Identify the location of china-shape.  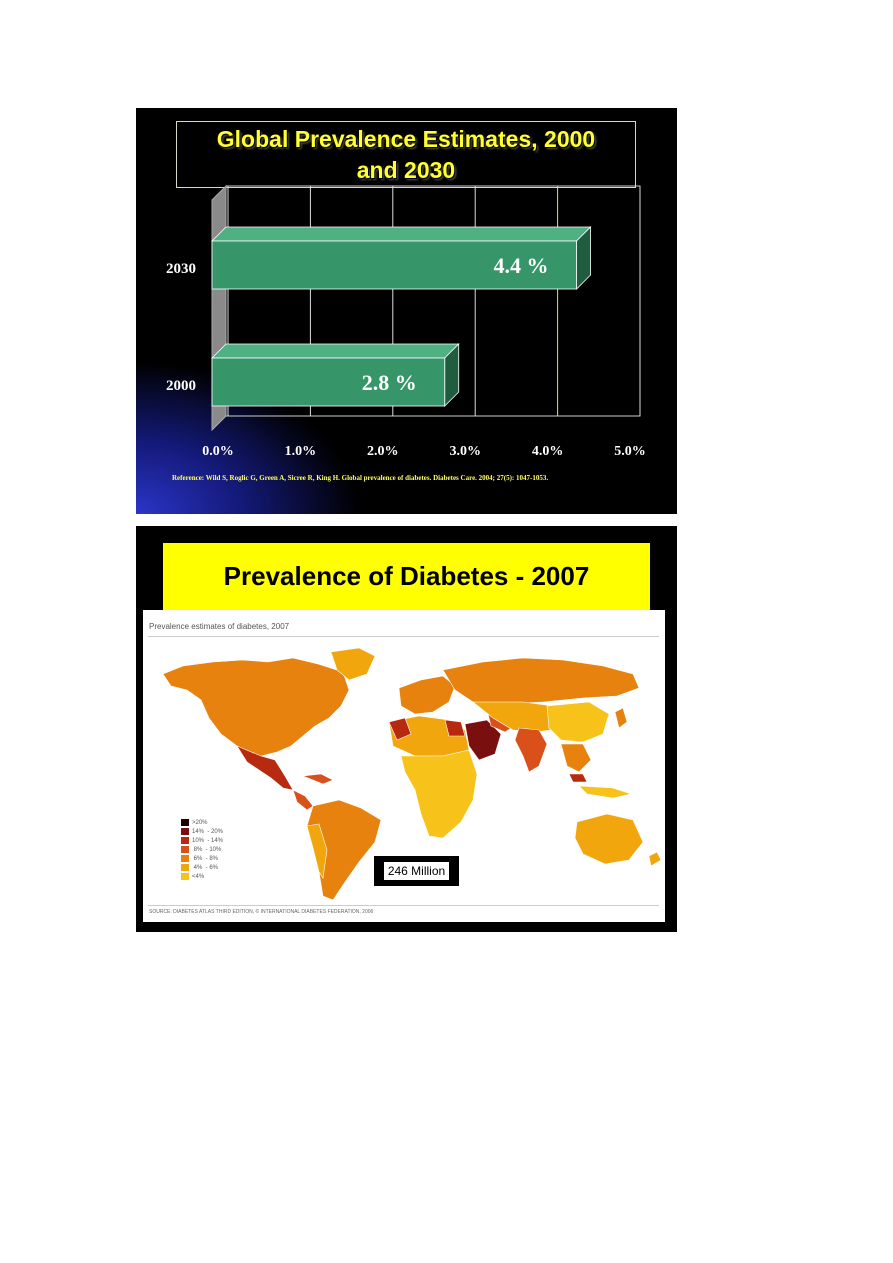
(578, 722).